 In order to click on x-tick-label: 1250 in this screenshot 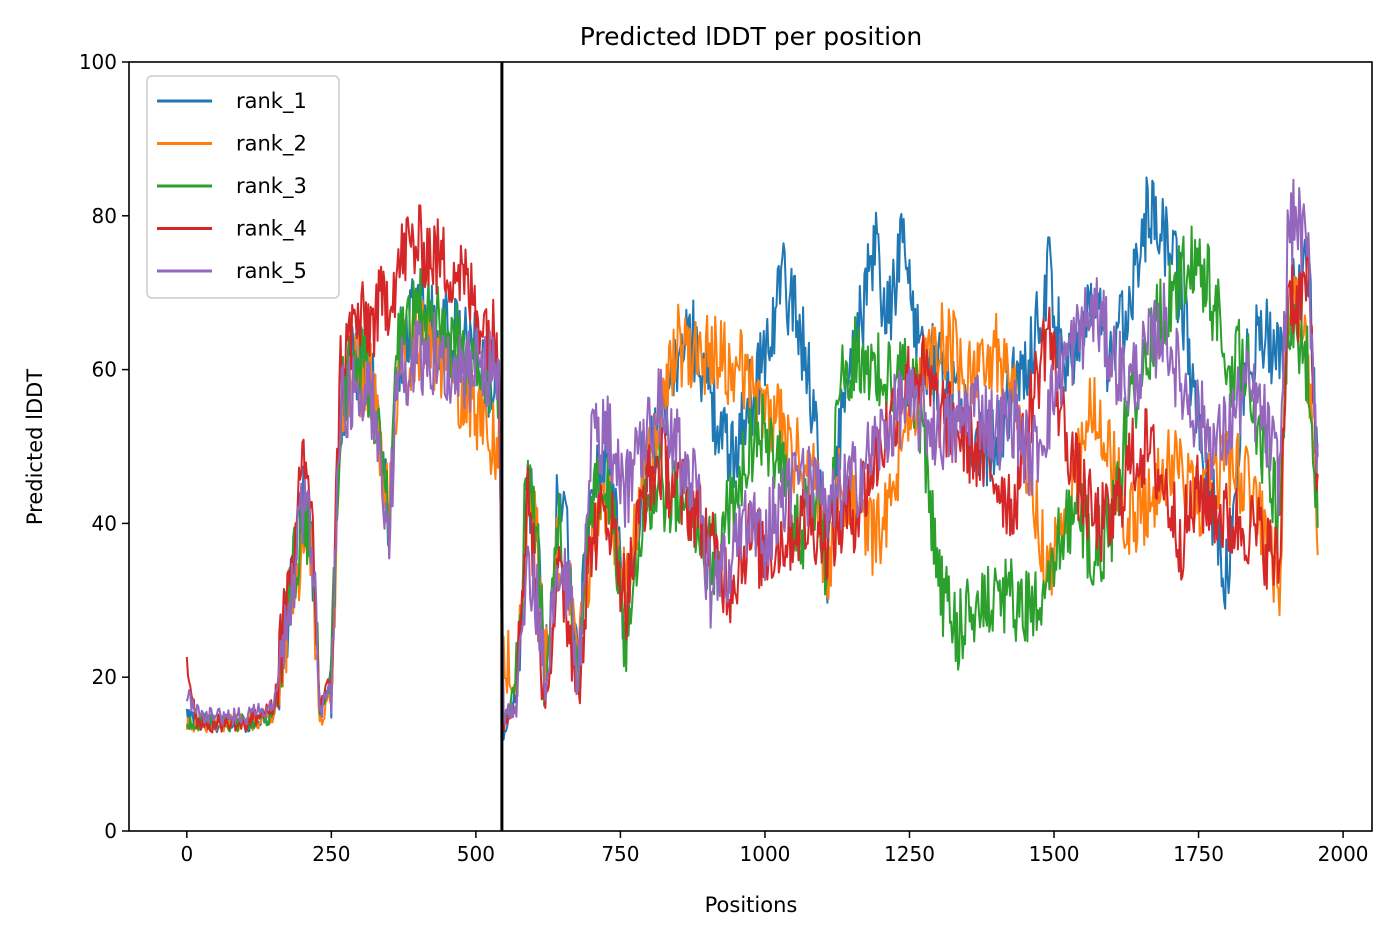, I will do `click(909, 854)`.